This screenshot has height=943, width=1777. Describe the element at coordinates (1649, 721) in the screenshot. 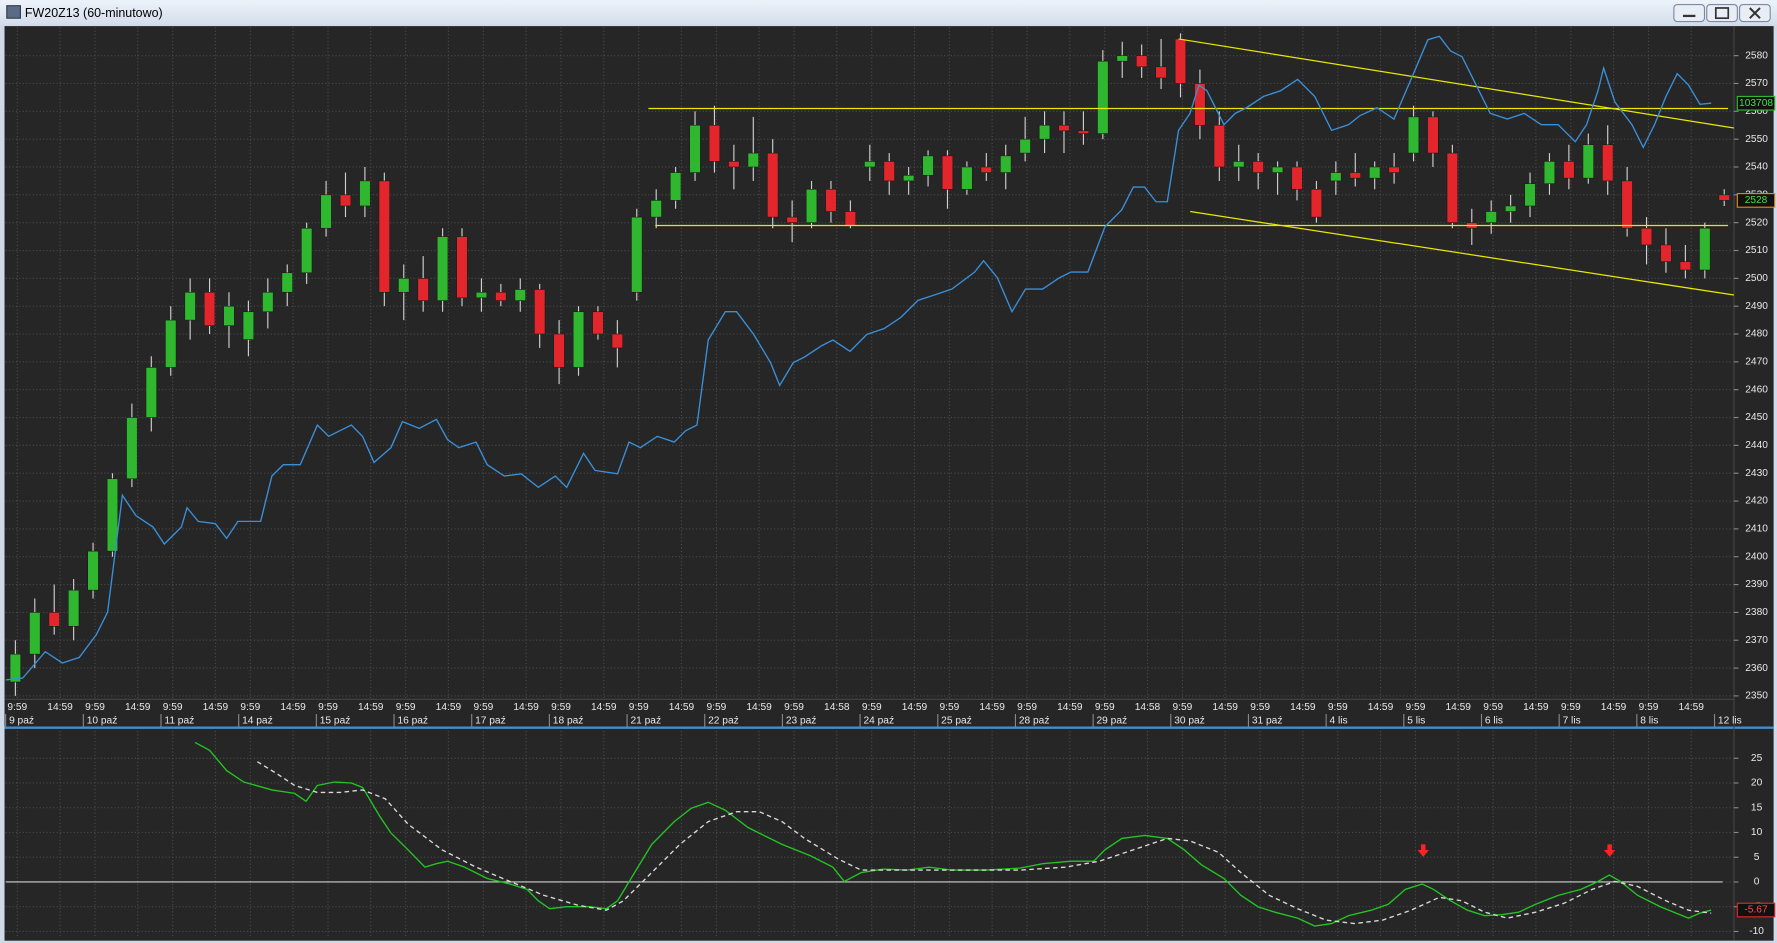

I see `date-label: 8 lis` at that location.